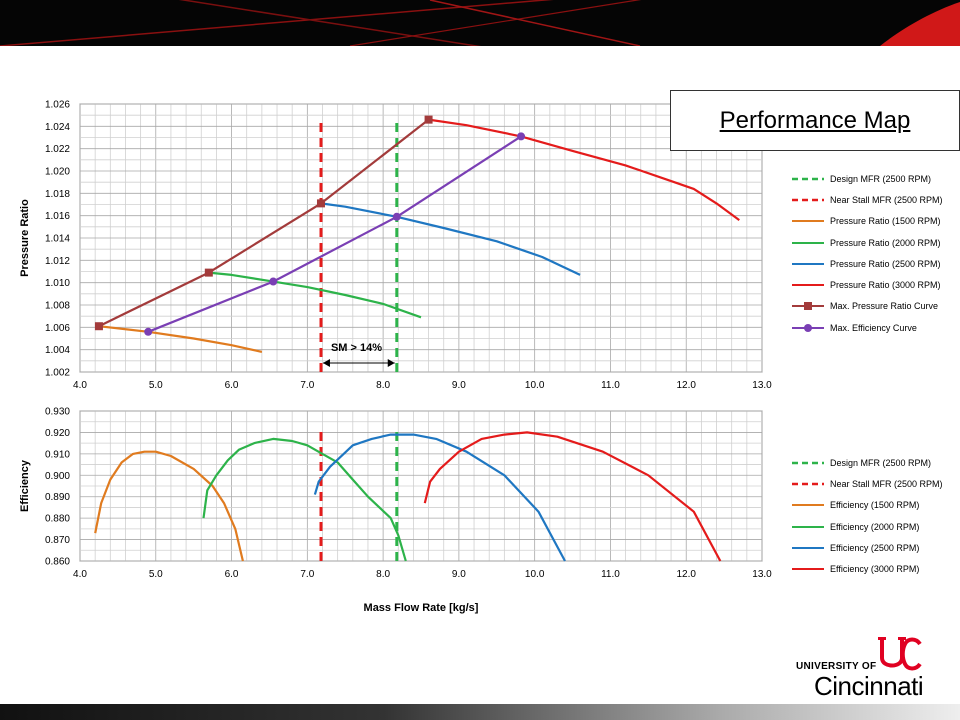  I want to click on legend-label: Max. Efficiency Curve, so click(873, 327).